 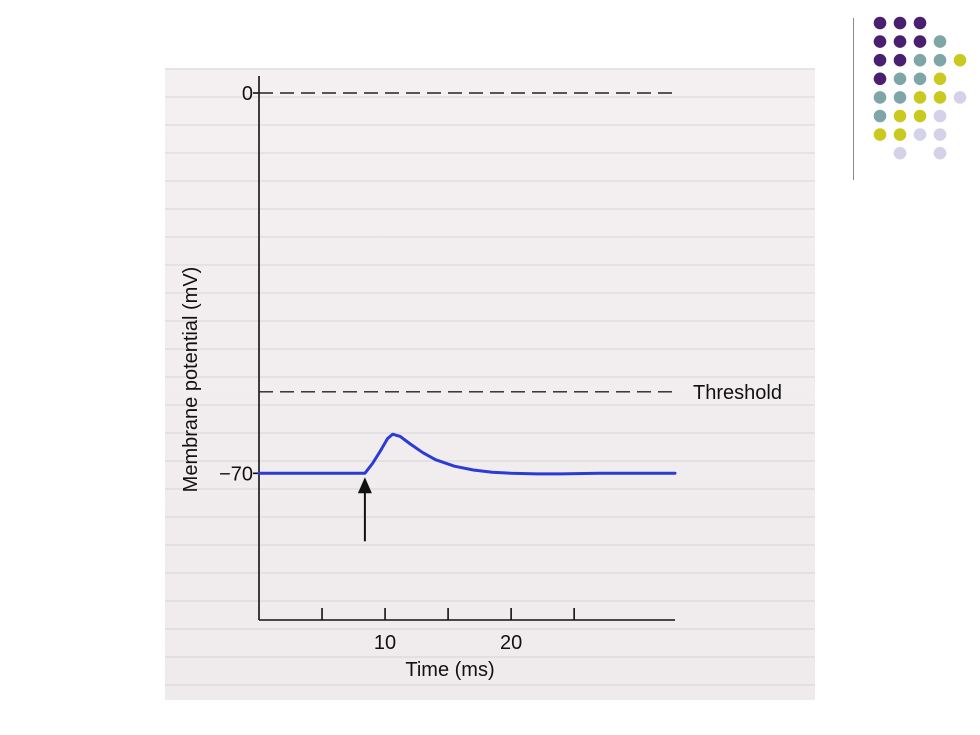 I want to click on series-layer, so click(x=467, y=454).